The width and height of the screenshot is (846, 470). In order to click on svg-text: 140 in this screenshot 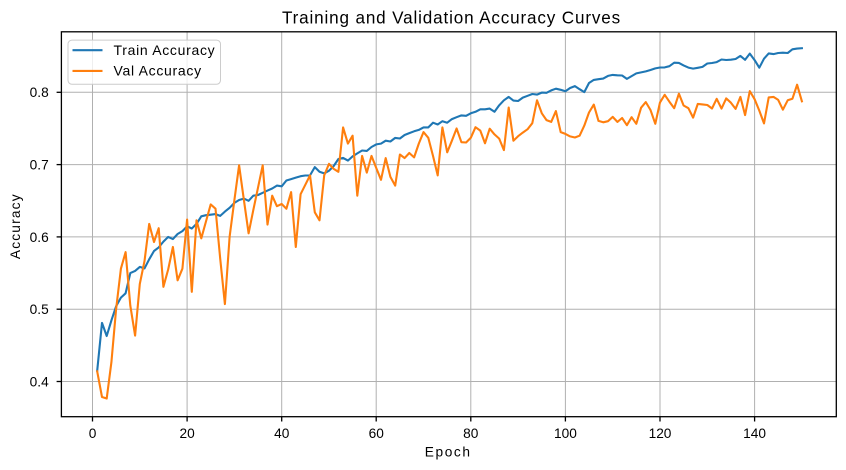, I will do `click(754, 433)`.